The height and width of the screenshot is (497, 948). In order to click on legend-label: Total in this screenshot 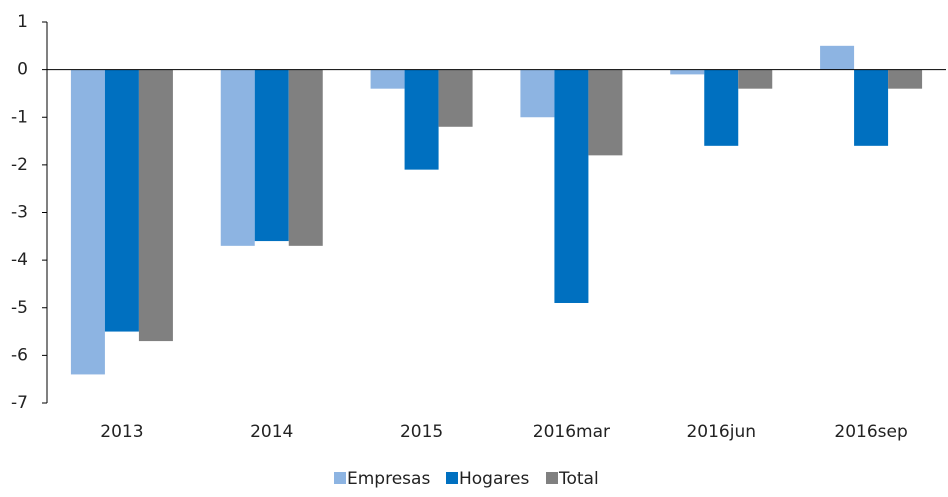, I will do `click(578, 479)`.